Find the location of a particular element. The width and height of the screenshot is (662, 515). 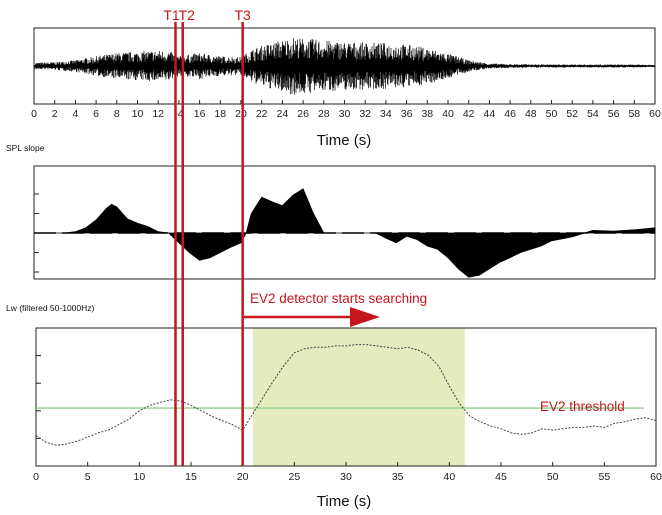

waveform-x-tick-label: 26 is located at coordinates (303, 114).